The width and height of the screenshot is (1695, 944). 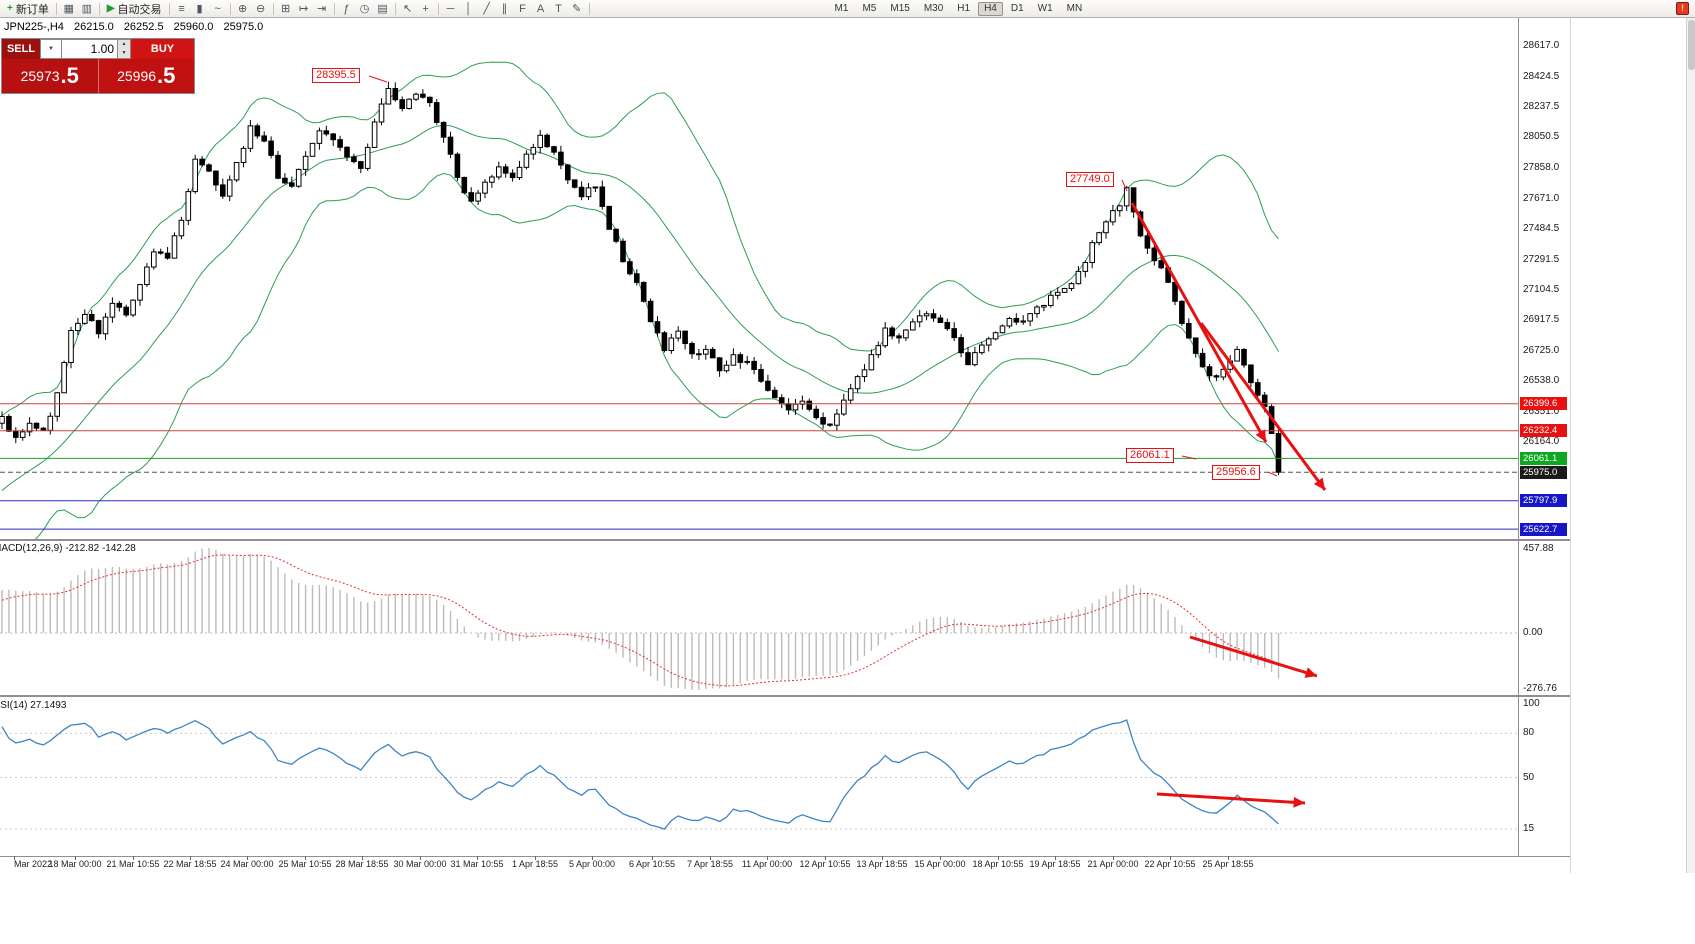 I want to click on news-alert-icon: !, so click(x=1682, y=8).